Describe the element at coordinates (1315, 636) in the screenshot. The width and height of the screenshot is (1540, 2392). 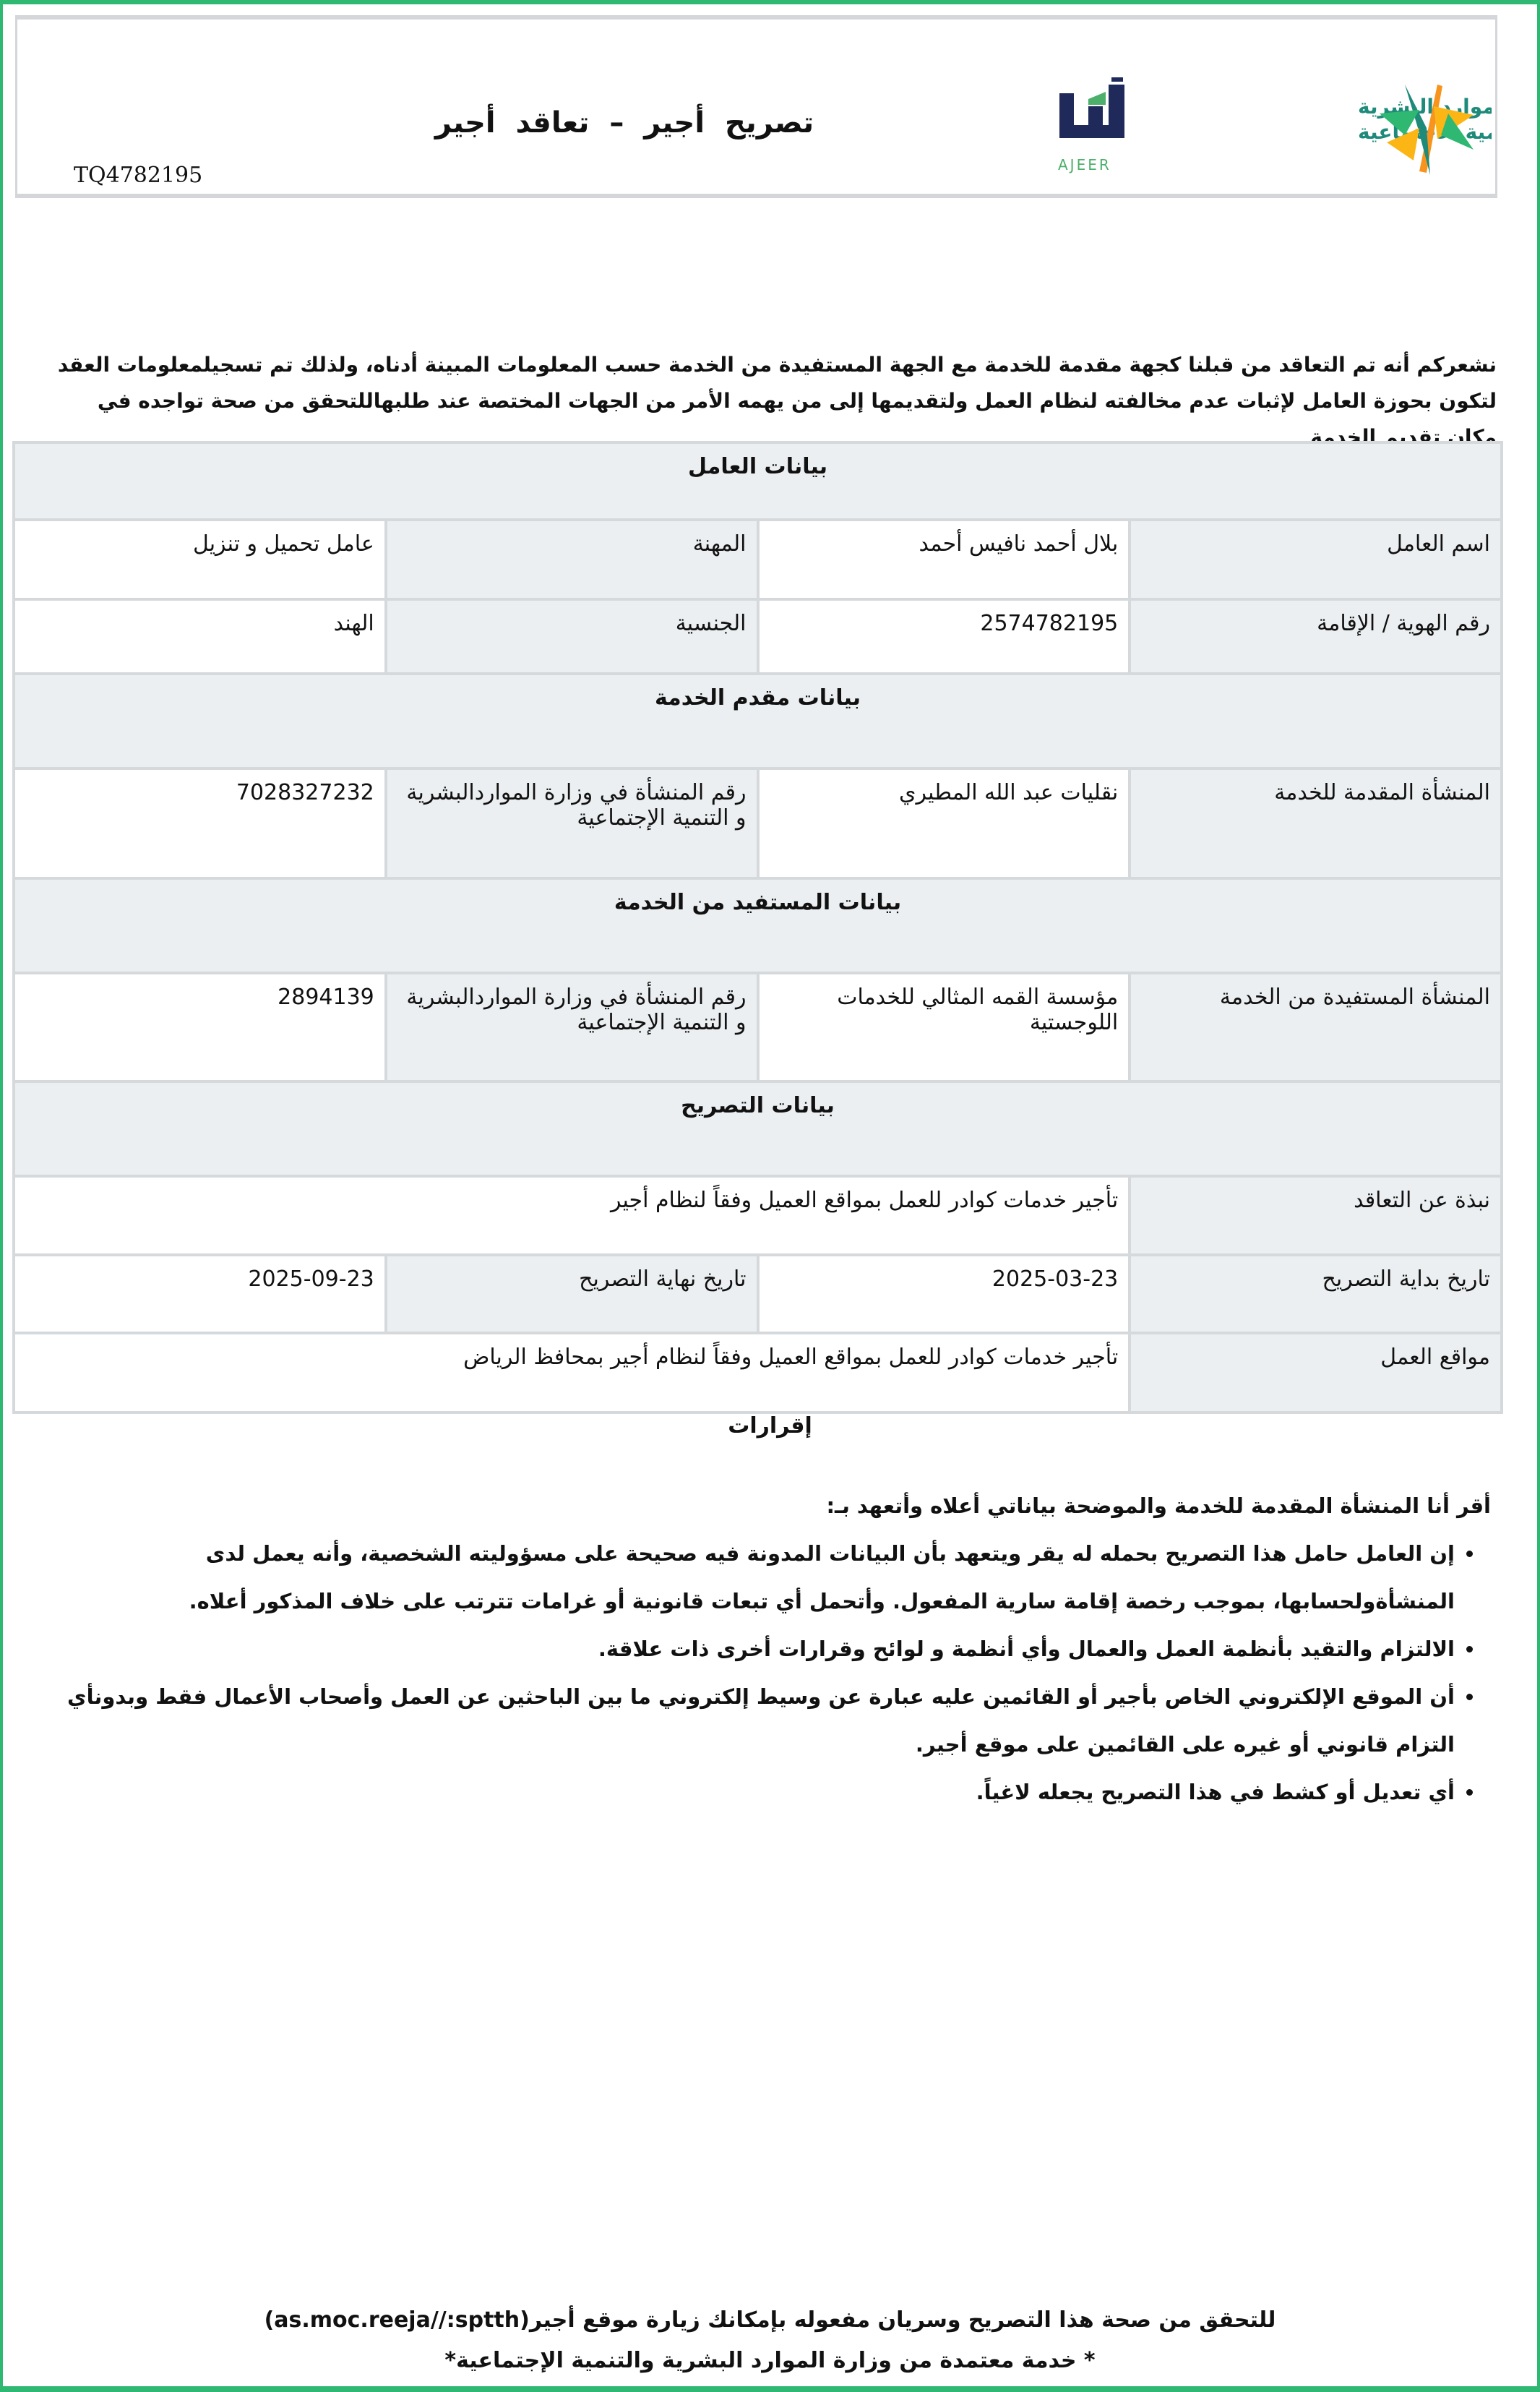
I see `id-label: رقم الهوية / الإقامة` at that location.